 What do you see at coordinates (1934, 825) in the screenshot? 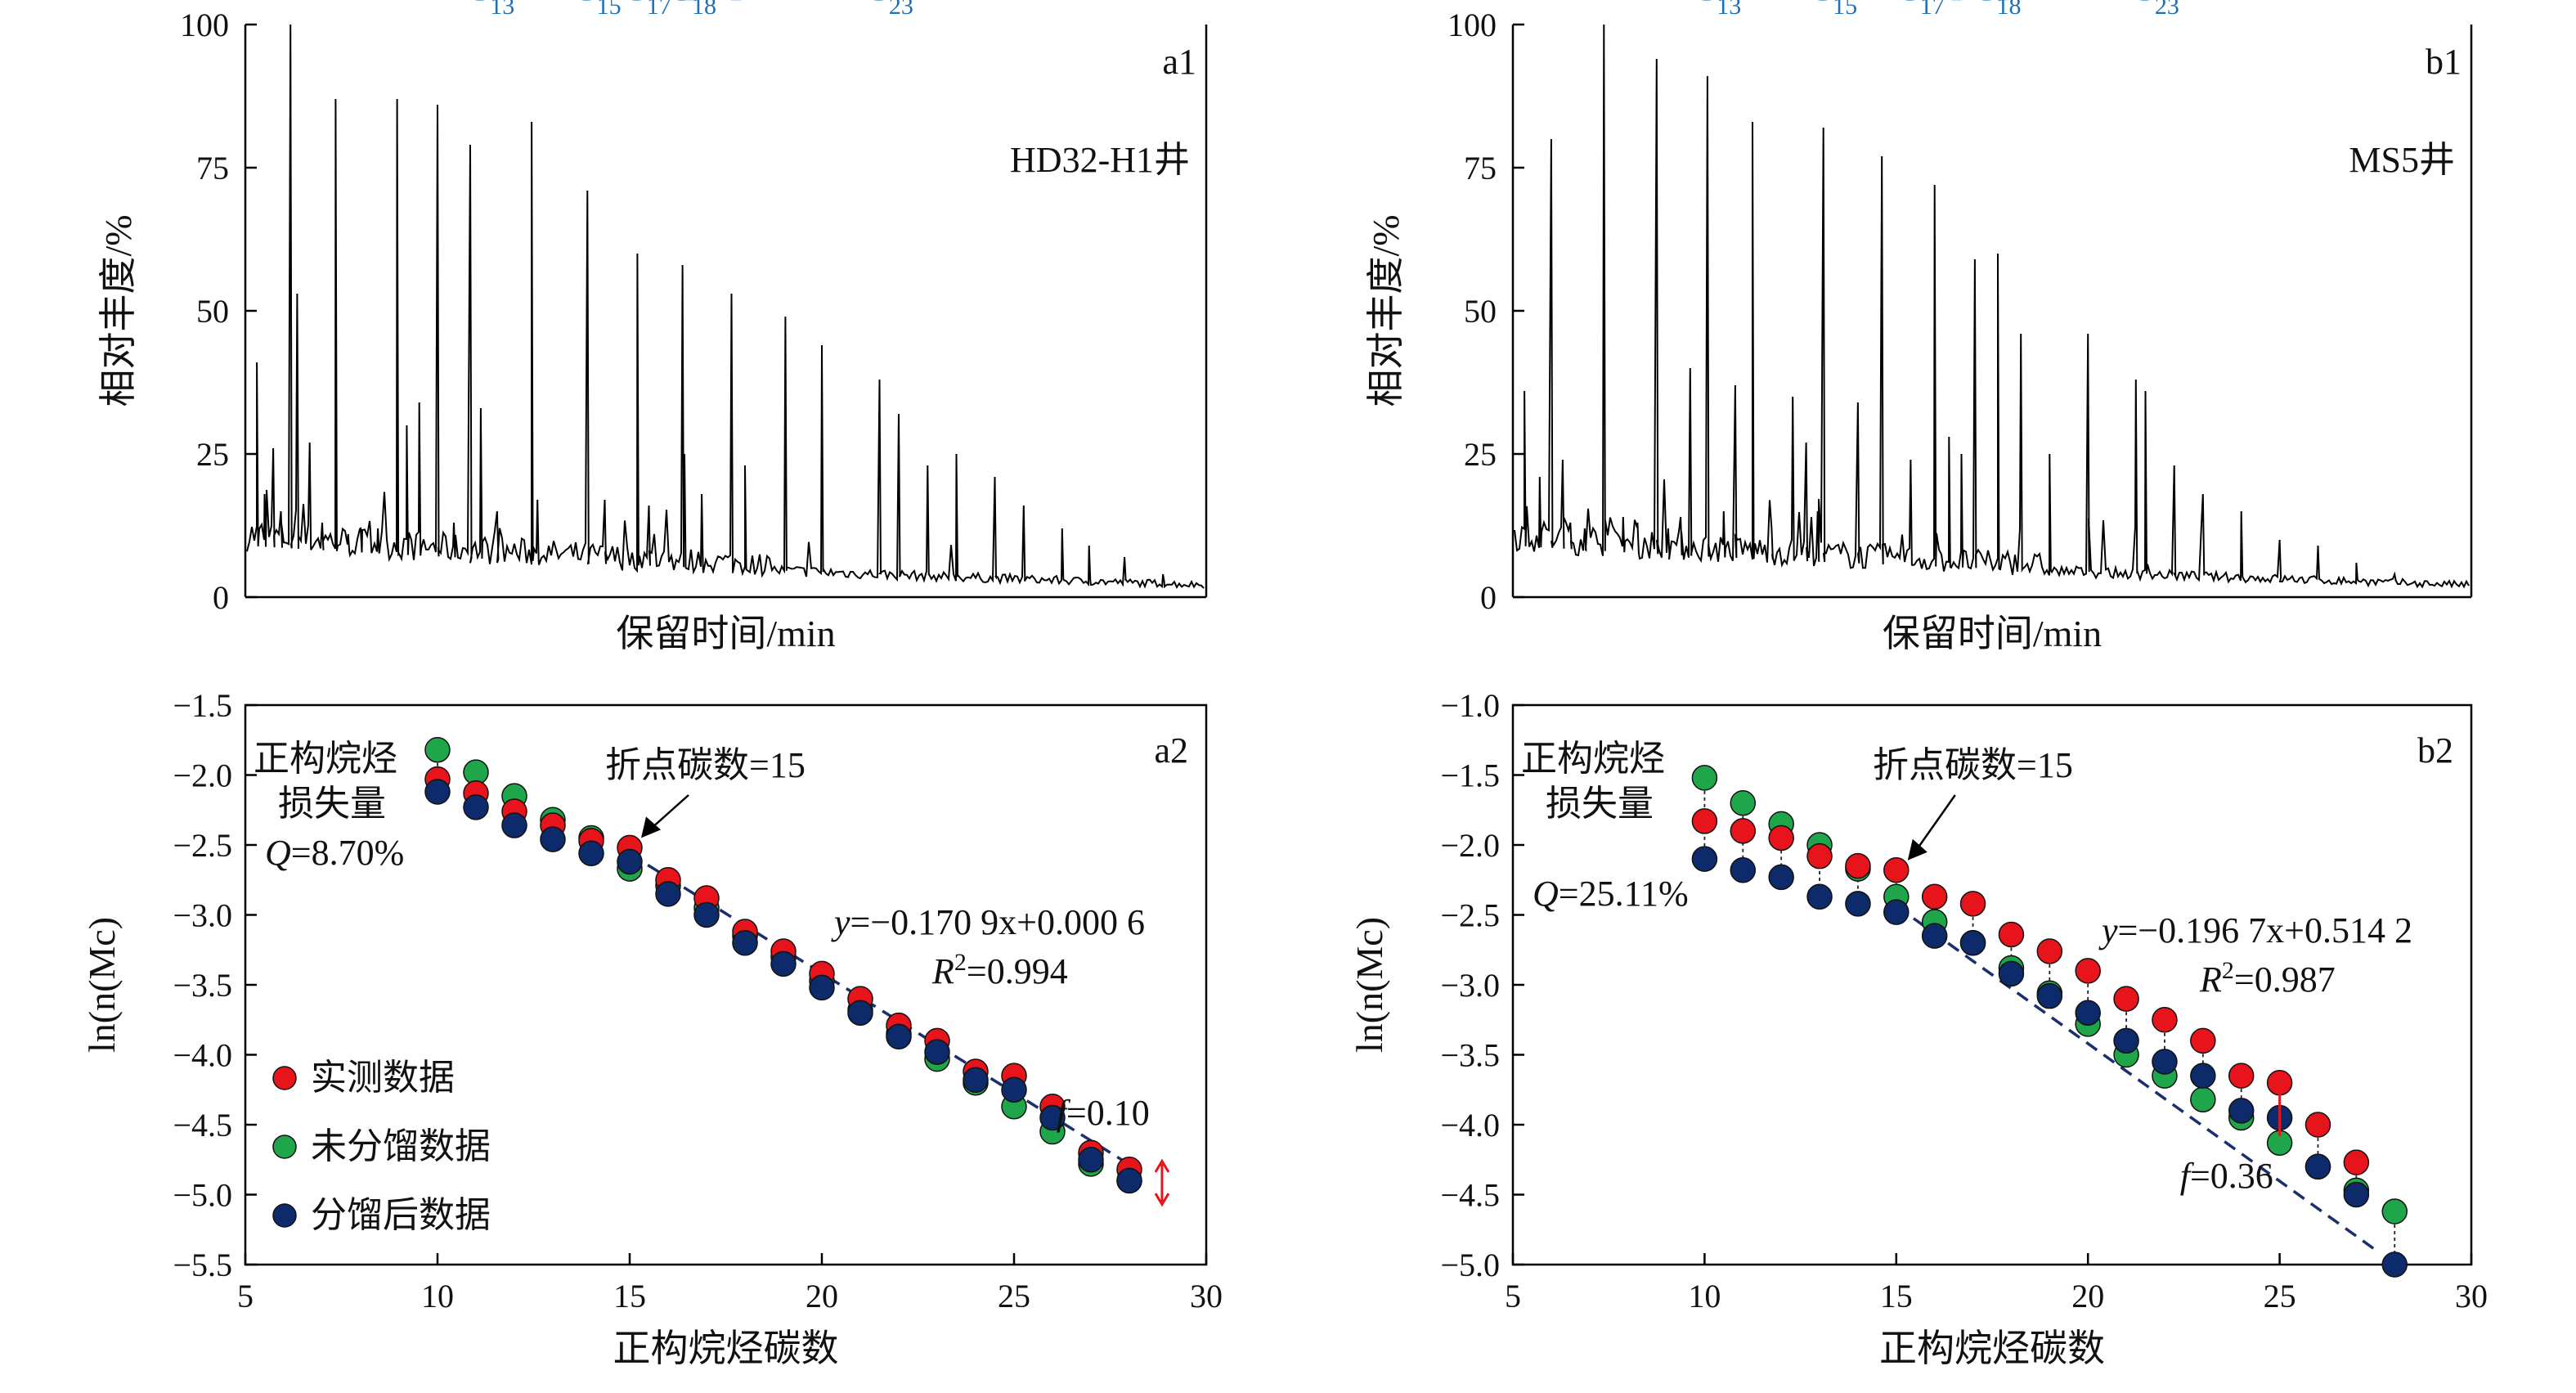
I see `breakpoint-arrow` at bounding box center [1934, 825].